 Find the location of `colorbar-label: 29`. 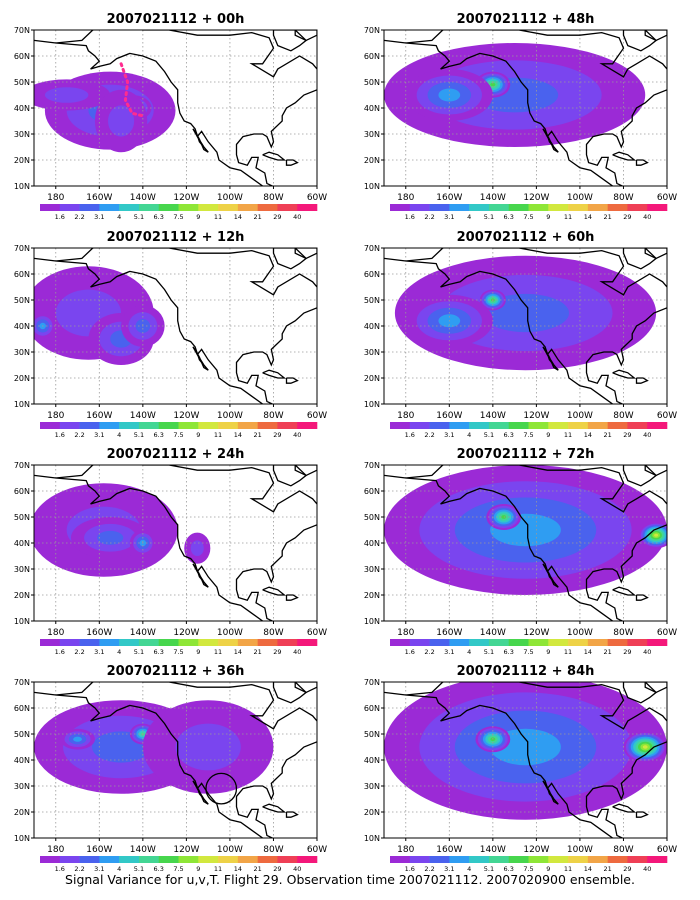

colorbar-label: 29 is located at coordinates (277, 869).